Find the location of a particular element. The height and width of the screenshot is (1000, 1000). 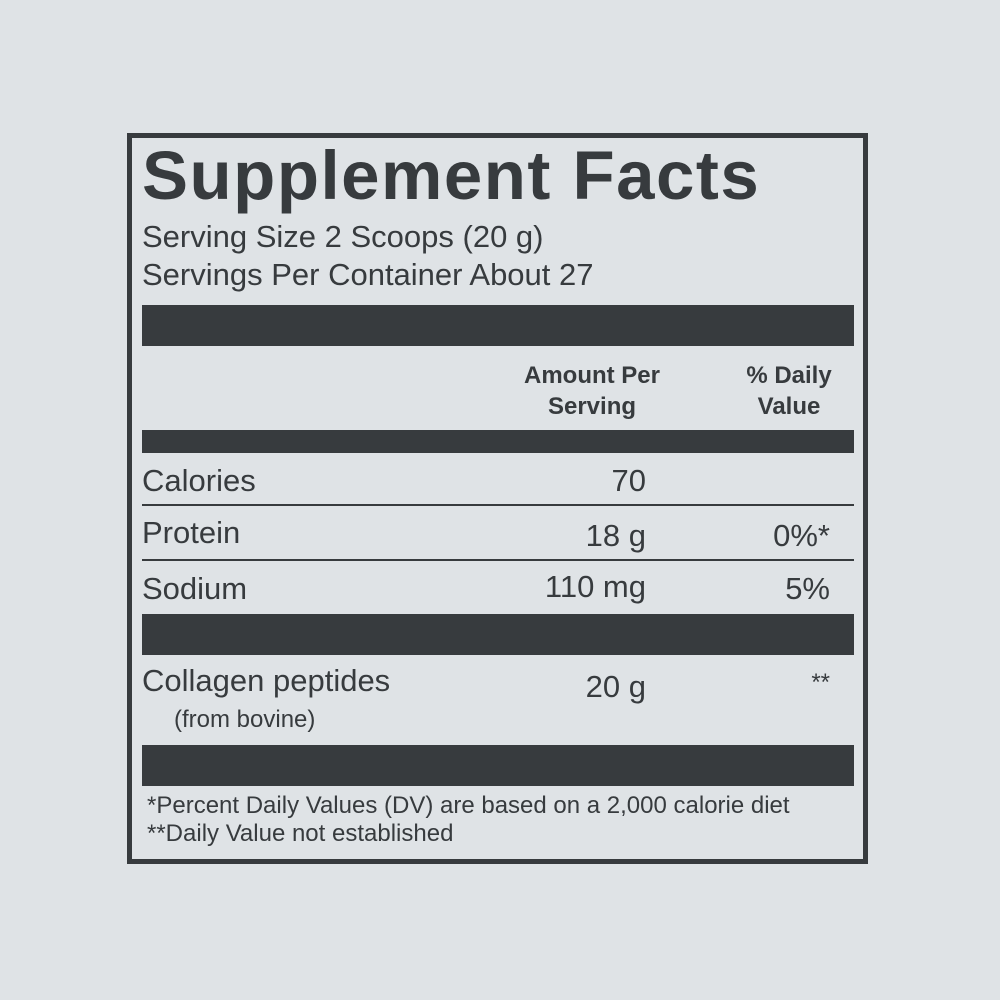

row-name: Calories is located at coordinates (199, 480).